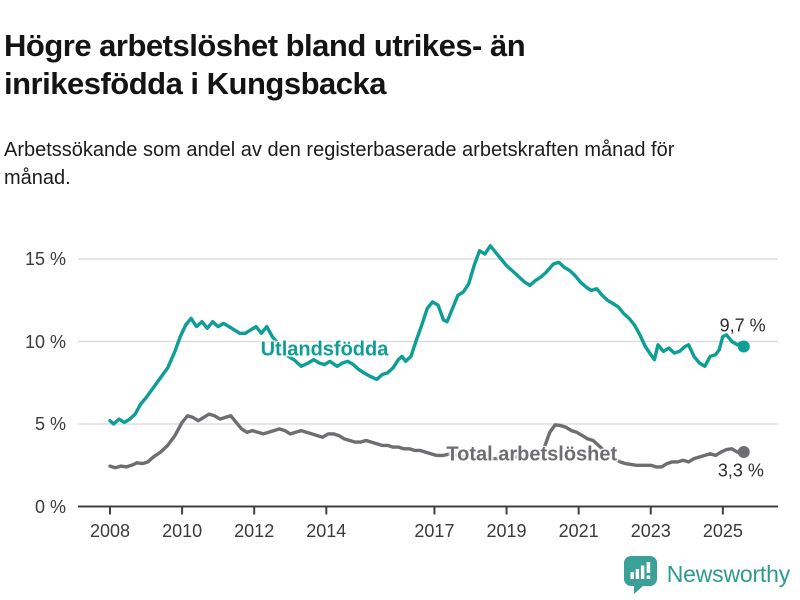 The width and height of the screenshot is (800, 600). Describe the element at coordinates (326, 531) in the screenshot. I see `x-axis-tick-label: 2014` at that location.